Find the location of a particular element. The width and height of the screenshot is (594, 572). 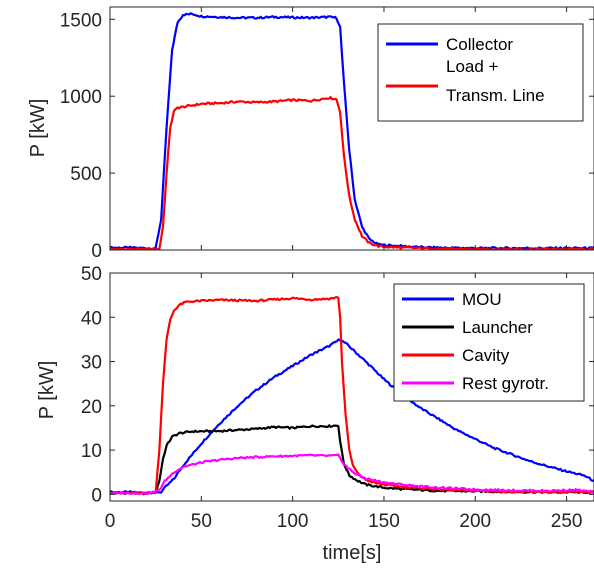

legend-label: Rest gyrotr. is located at coordinates (505, 383).